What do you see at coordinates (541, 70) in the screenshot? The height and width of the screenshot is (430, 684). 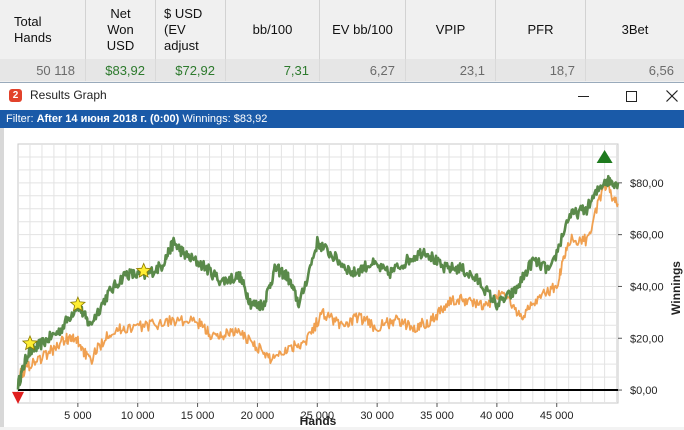 I see `value-pfr: 18,7` at bounding box center [541, 70].